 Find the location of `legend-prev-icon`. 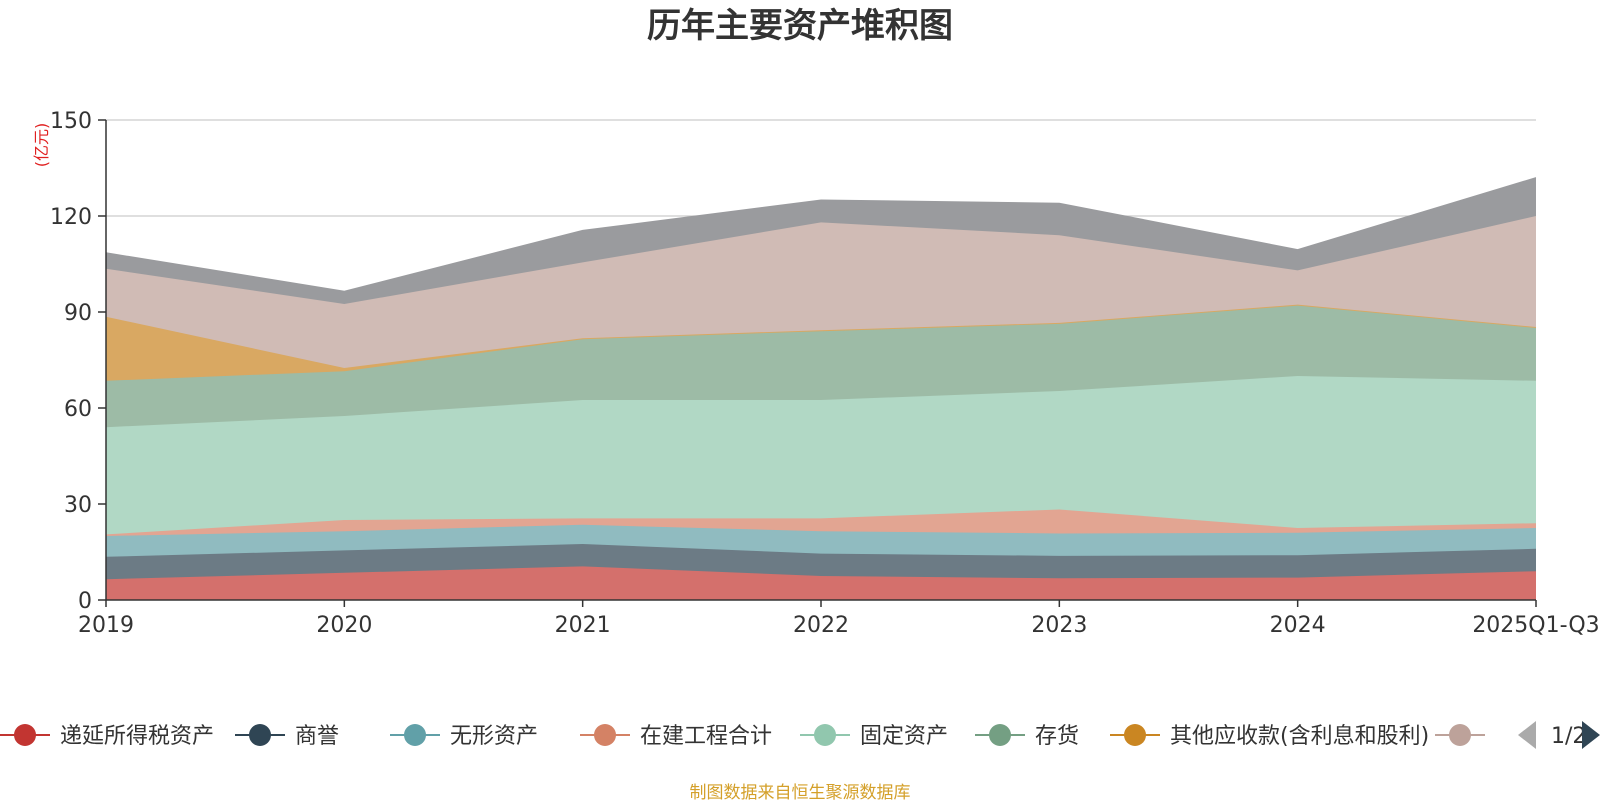

legend-prev-icon is located at coordinates (1527, 735).